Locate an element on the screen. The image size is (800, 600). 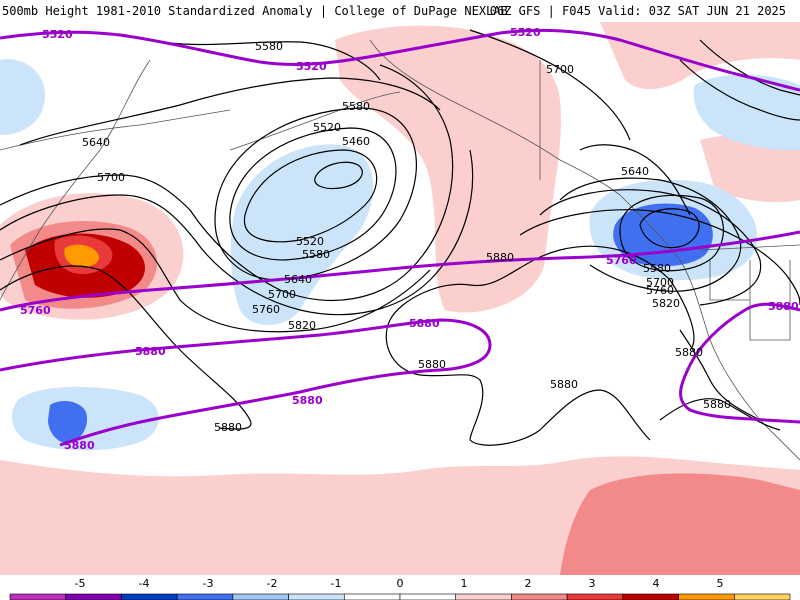
contour-5700-ak is located at coordinates (550, 85).